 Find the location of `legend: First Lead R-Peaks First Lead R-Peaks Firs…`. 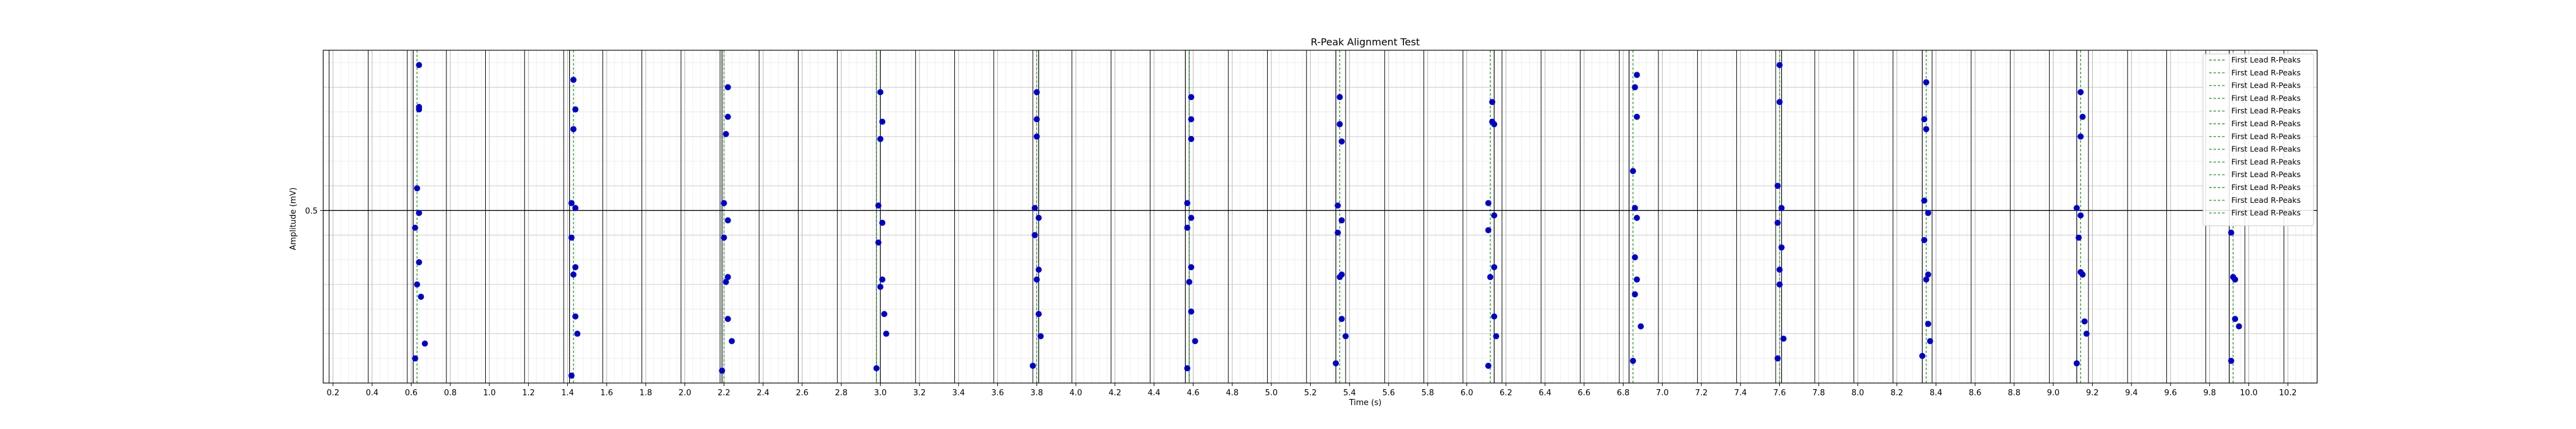

legend: First Lead R-Peaks First Lead R-Peaks Firs… is located at coordinates (2258, 139).